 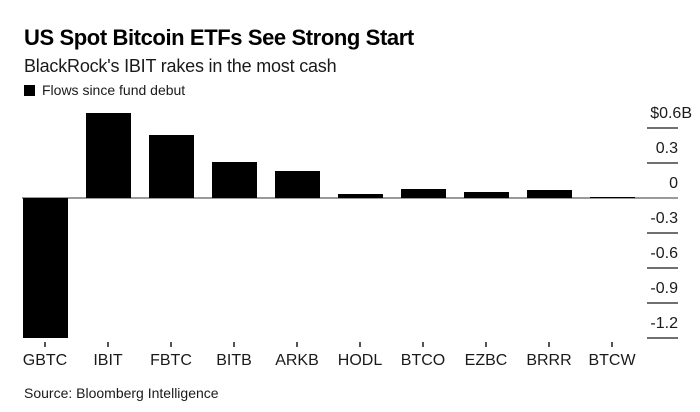 I want to click on chart-legend: Flows since fund debut, so click(x=104, y=90).